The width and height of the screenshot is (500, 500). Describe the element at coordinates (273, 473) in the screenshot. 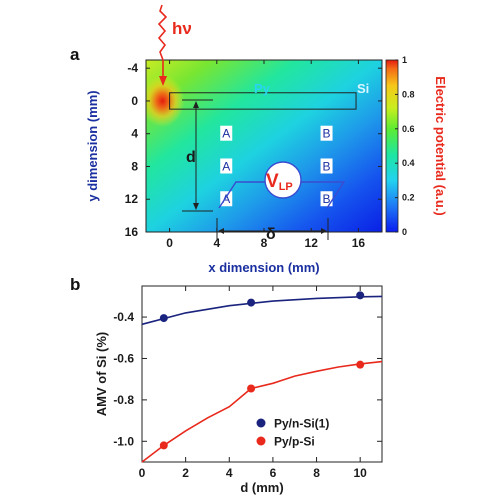

I see `plot-b-x-tick-label: 6` at that location.